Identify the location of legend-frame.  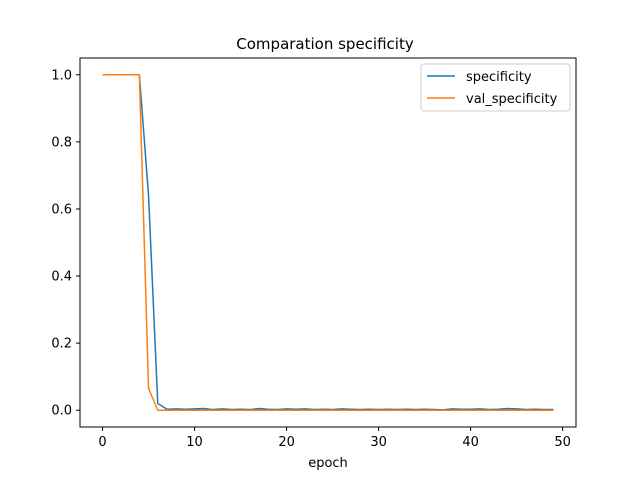
(495, 87).